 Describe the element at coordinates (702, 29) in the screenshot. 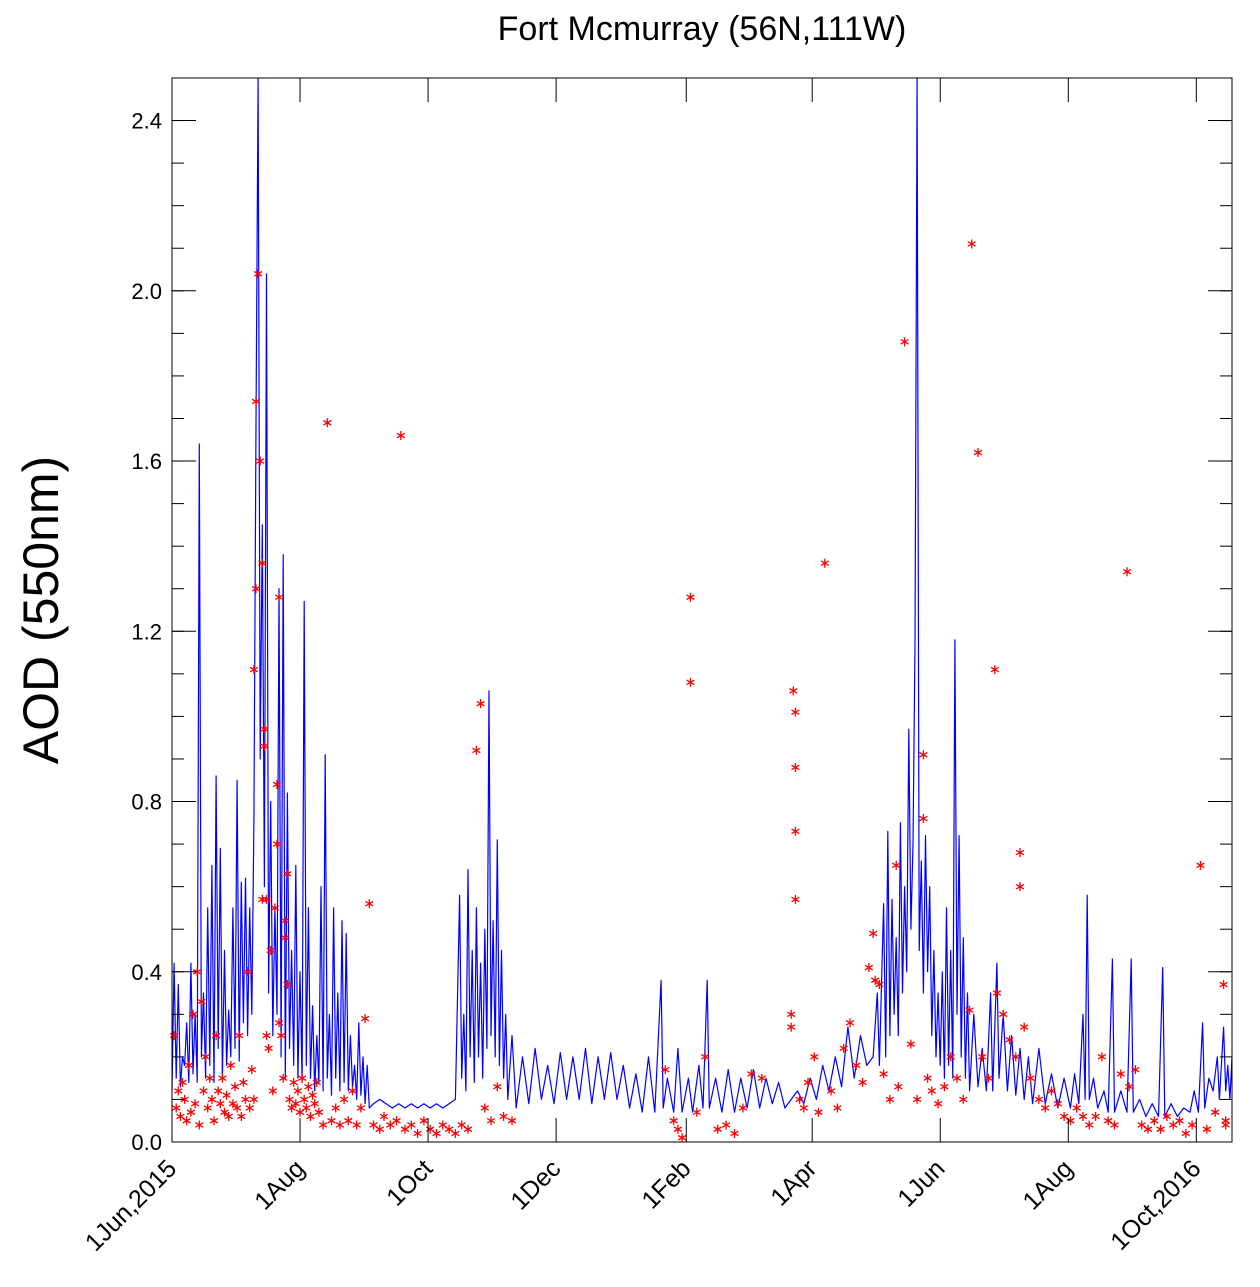

I see `chart-title: Fort Mcmurray (56N,111W)` at that location.